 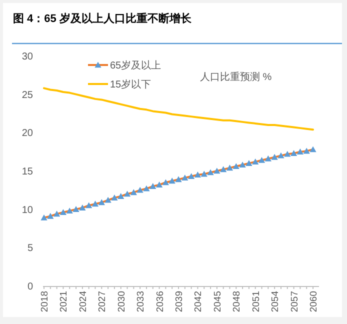 I want to click on x-tick-label: 2054, so click(x=276, y=301).